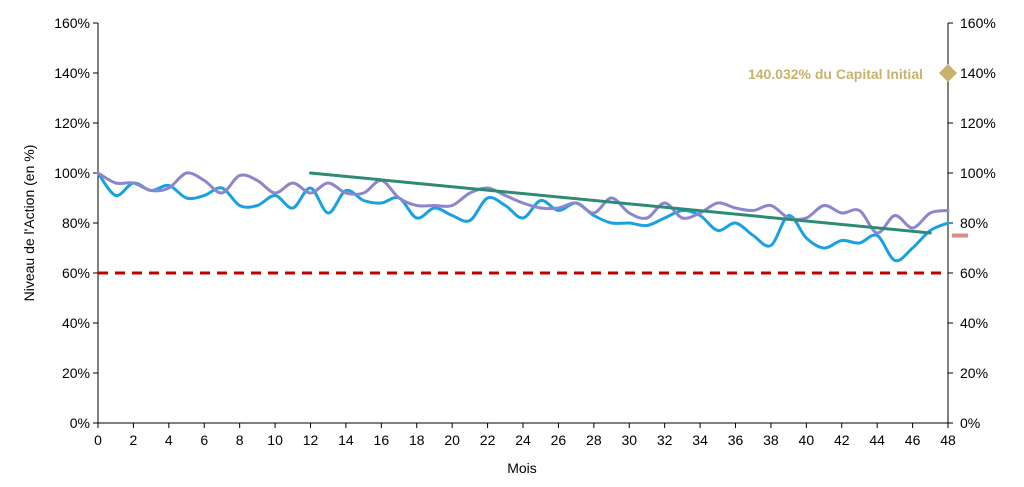  Describe the element at coordinates (974, 273) in the screenshot. I see `y-tick-label-right: 60%` at that location.